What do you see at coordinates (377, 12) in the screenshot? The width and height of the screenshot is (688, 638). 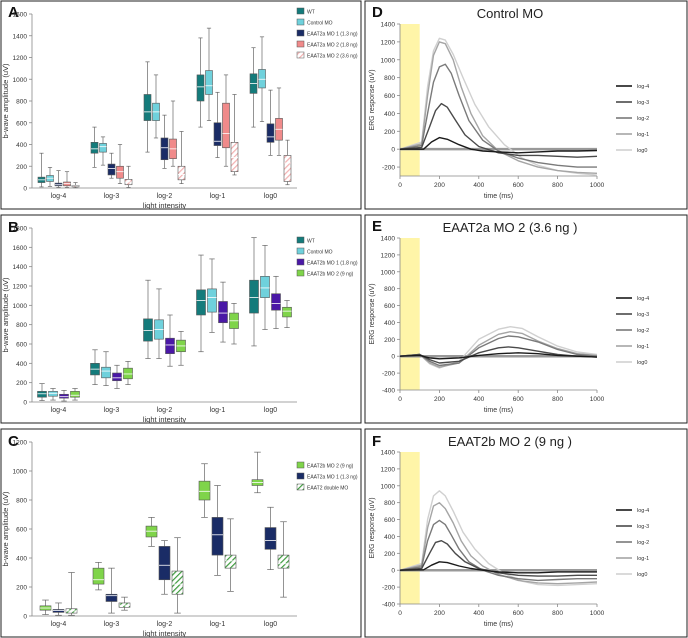 I see `panel-label: D` at bounding box center [377, 12].